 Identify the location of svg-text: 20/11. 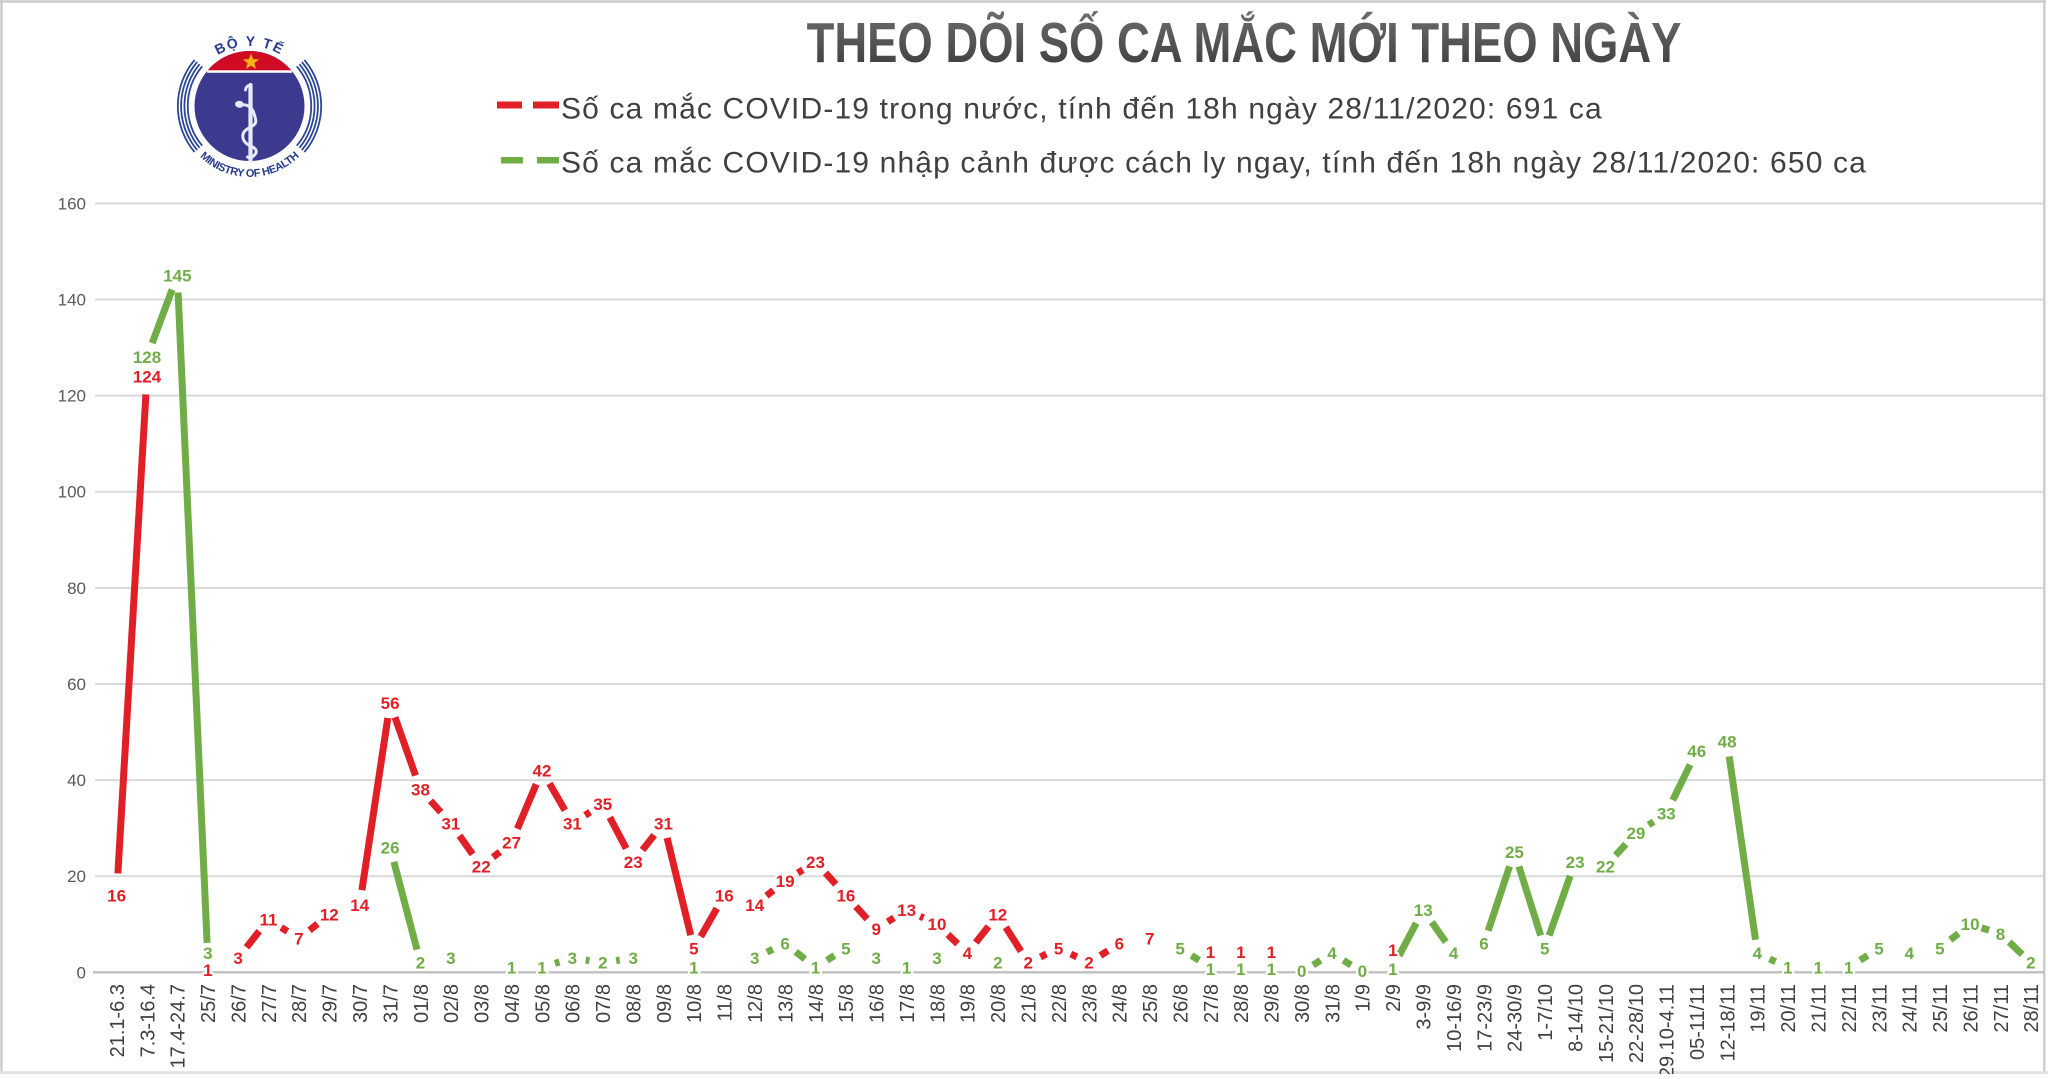
(1789, 1008).